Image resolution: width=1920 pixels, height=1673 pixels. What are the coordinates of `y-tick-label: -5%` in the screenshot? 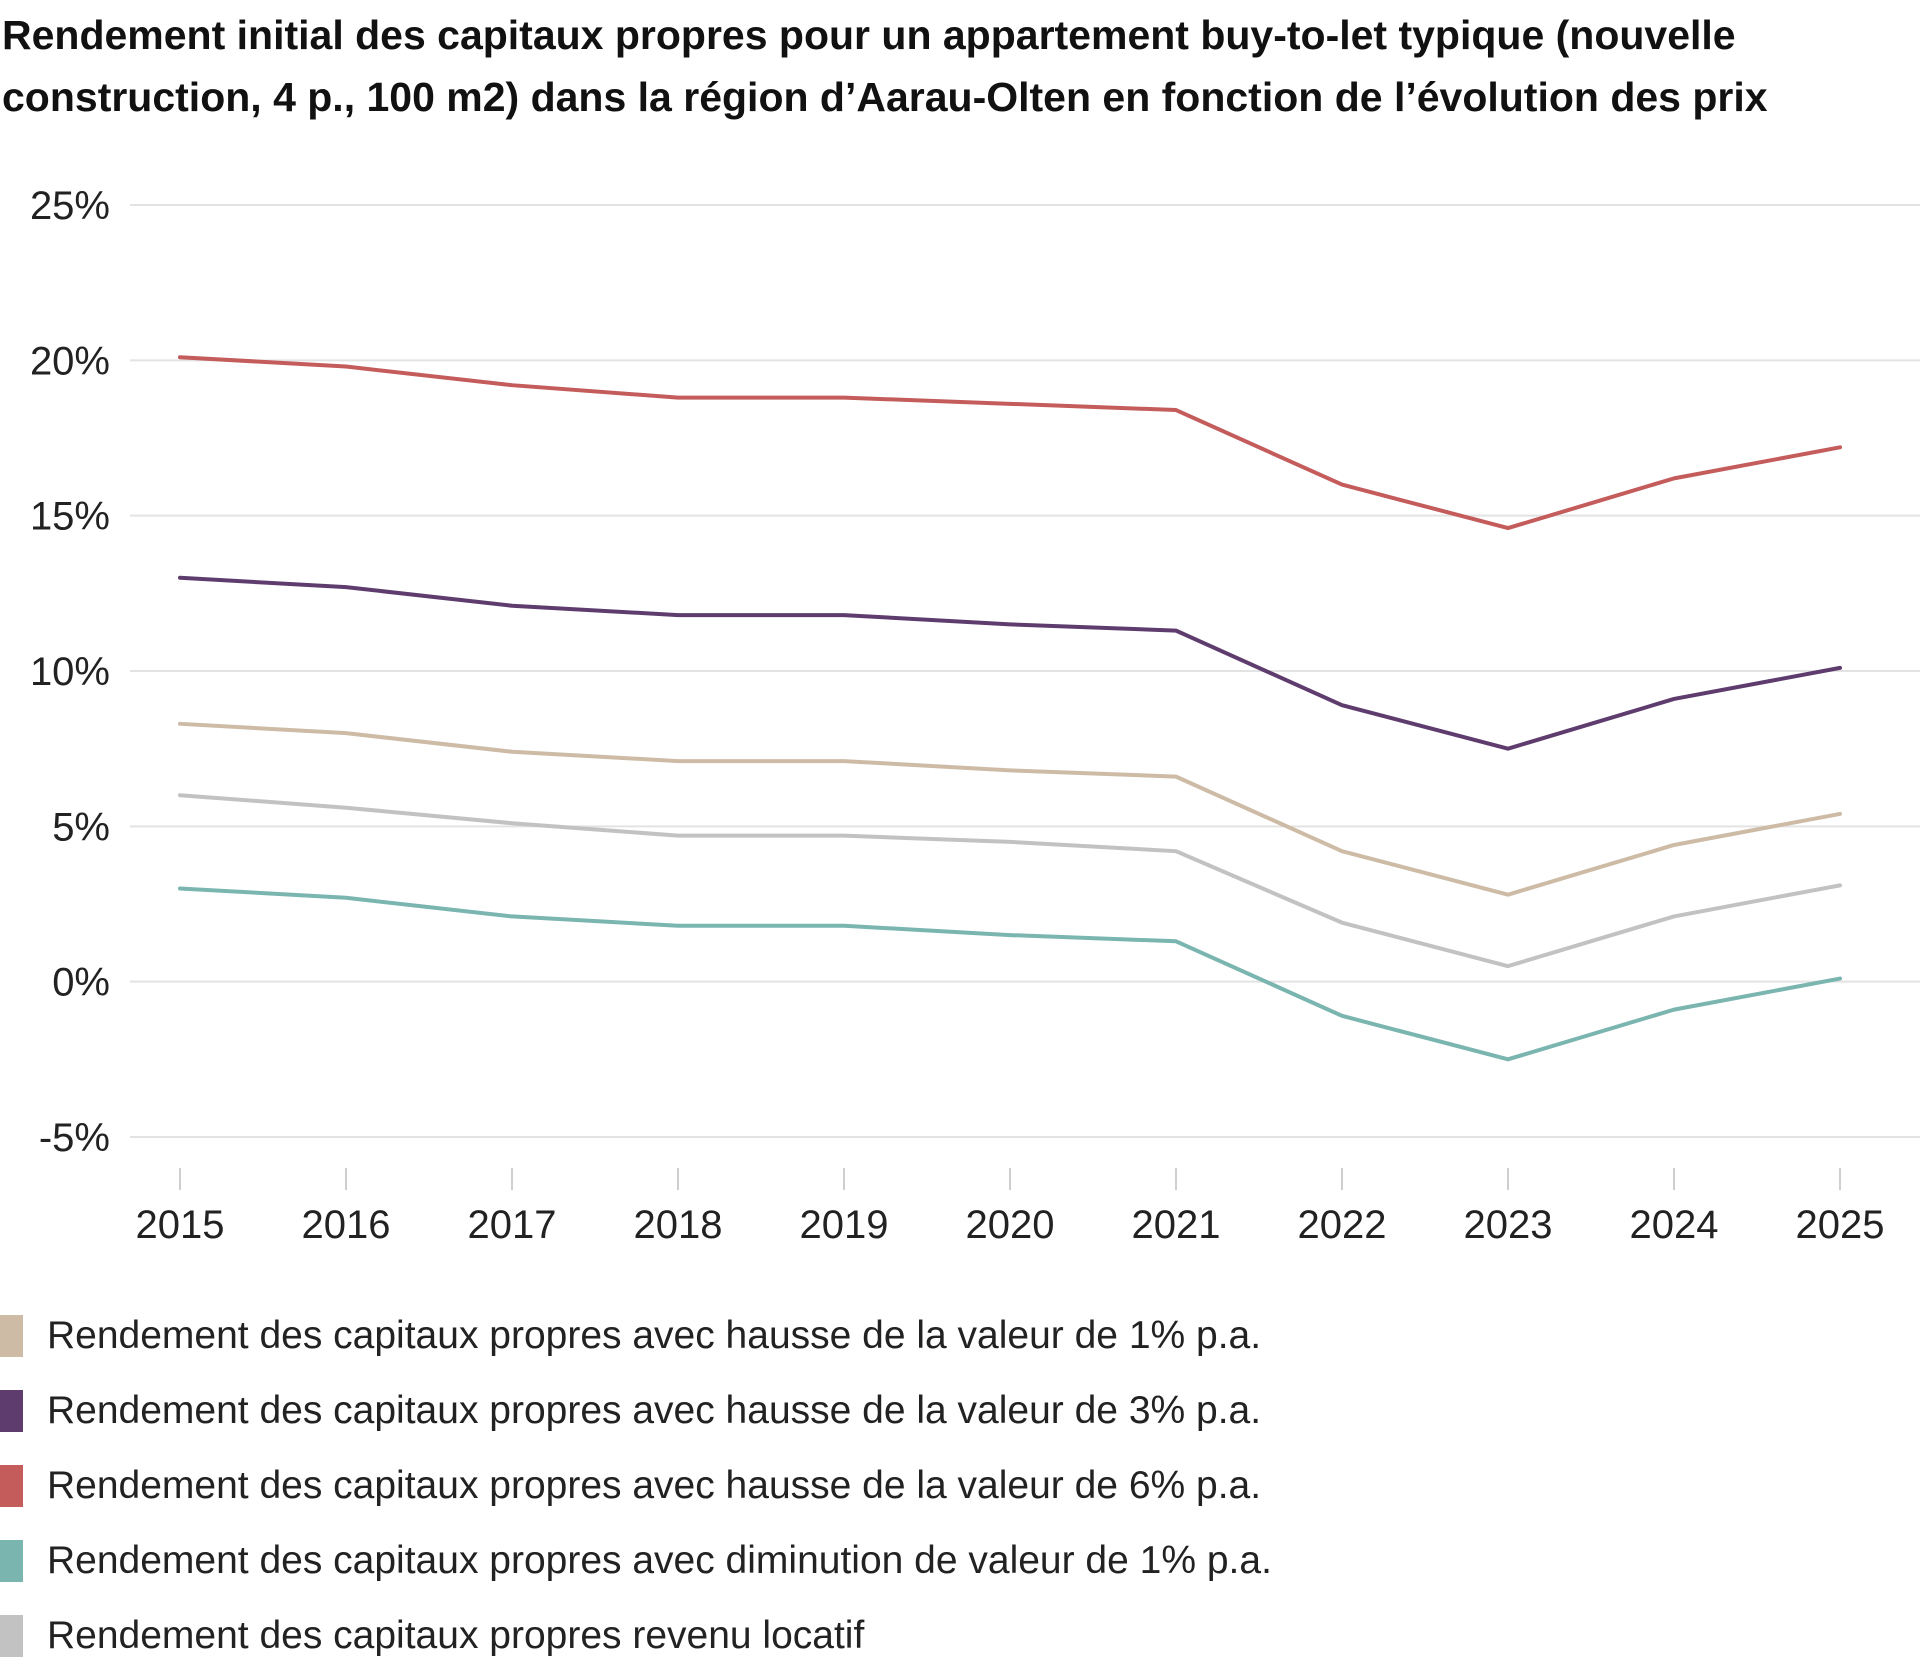 It's located at (74, 1138).